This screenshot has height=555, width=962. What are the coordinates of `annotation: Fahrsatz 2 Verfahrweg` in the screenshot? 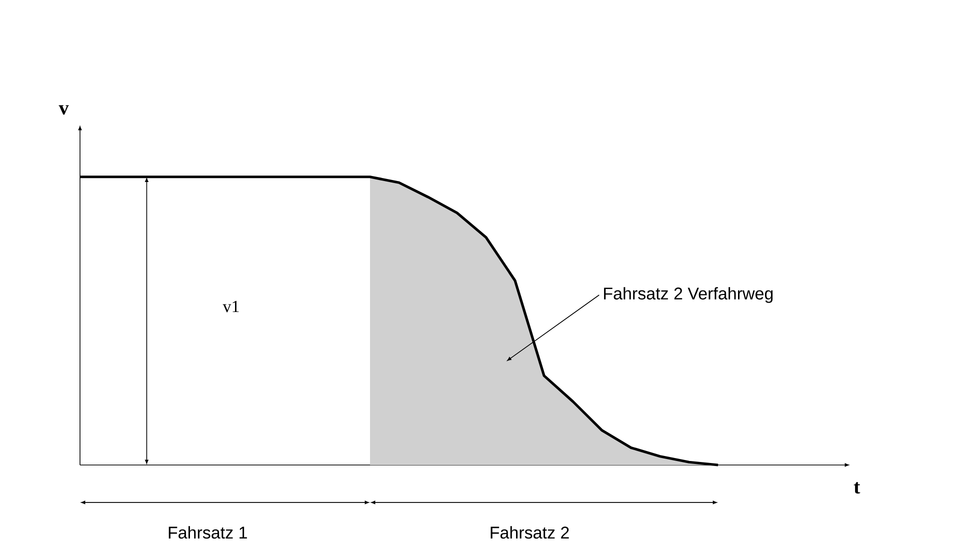 It's located at (688, 295).